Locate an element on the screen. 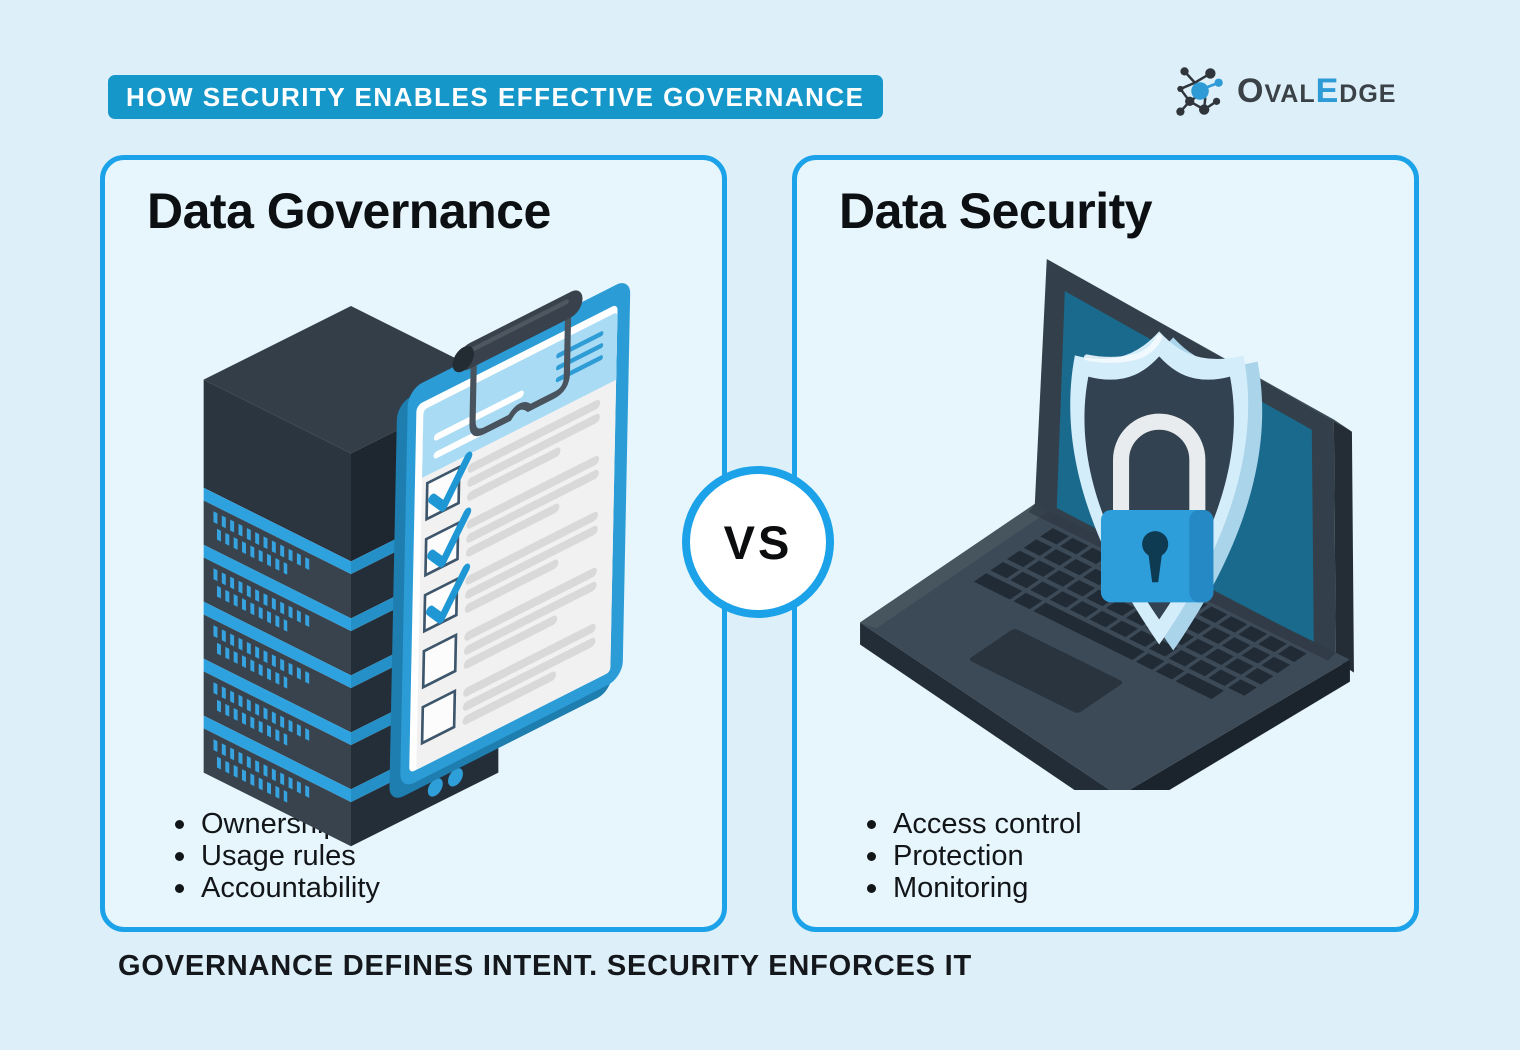  vs-badge: VS is located at coordinates (758, 542).